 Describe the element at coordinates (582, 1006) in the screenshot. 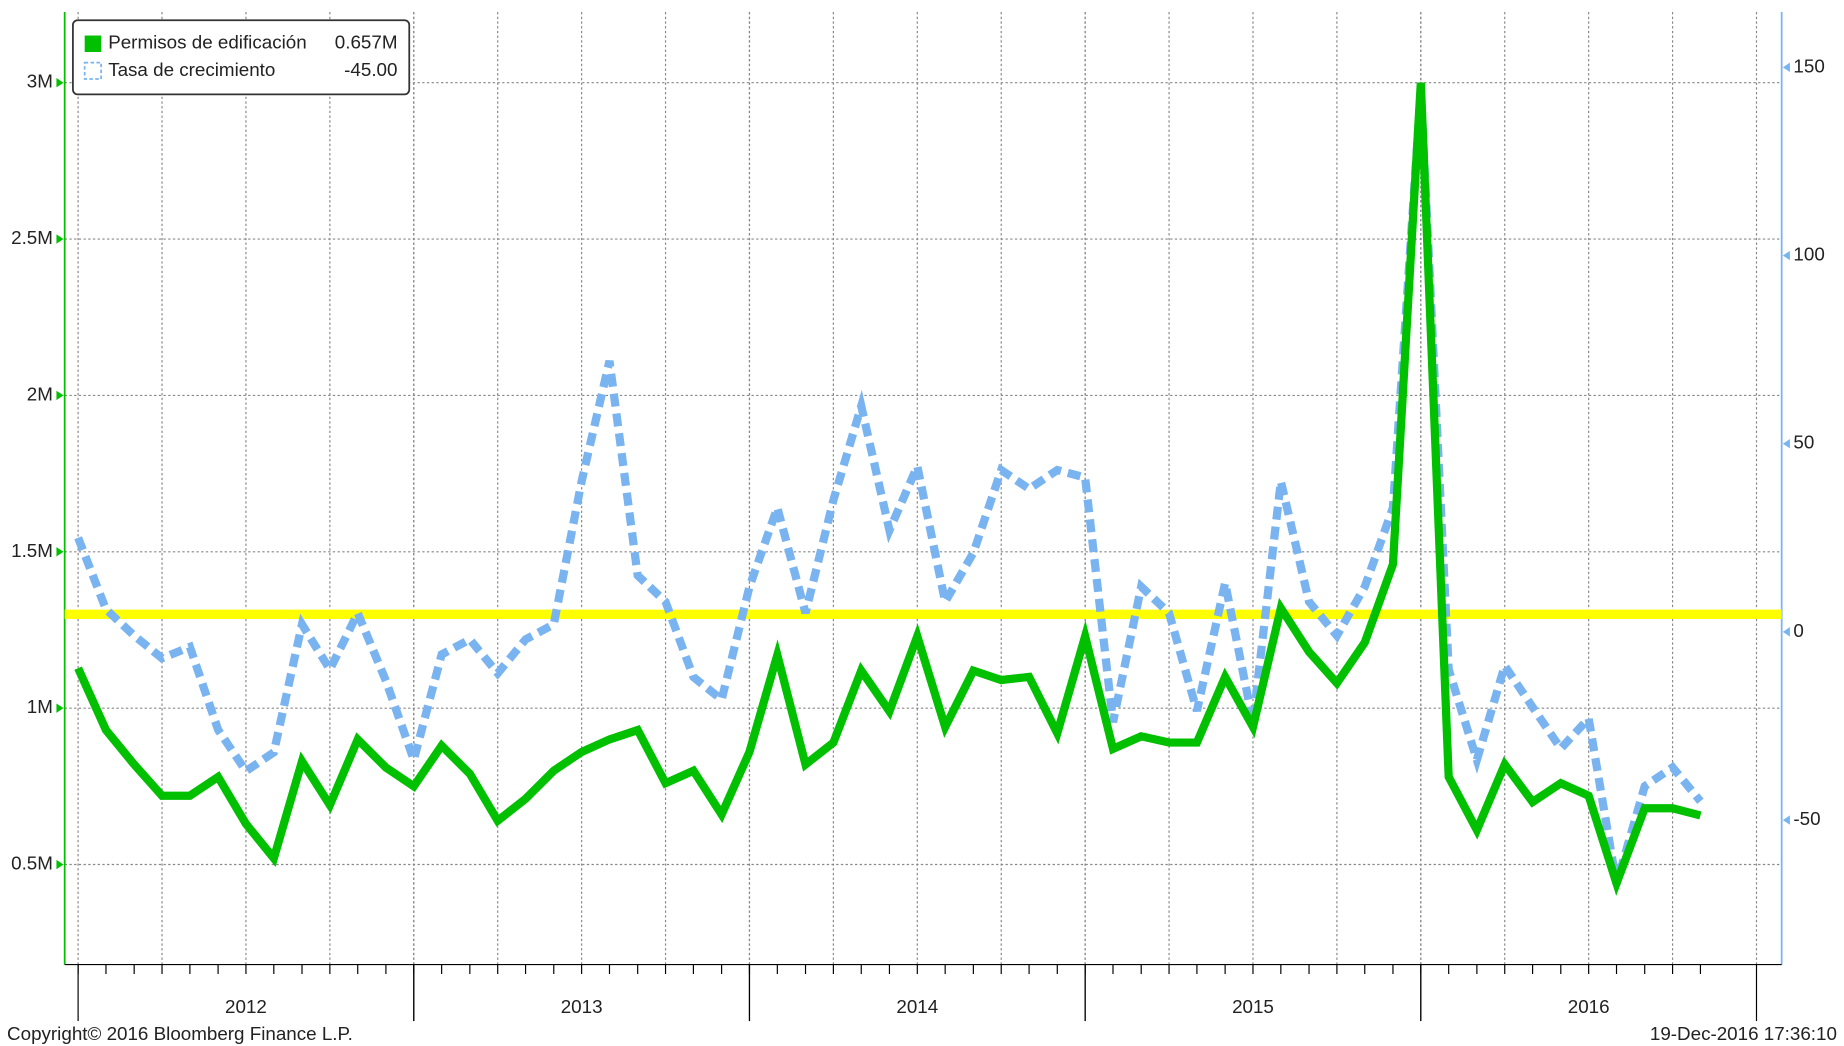

I see `x-tick-label: 2013` at that location.